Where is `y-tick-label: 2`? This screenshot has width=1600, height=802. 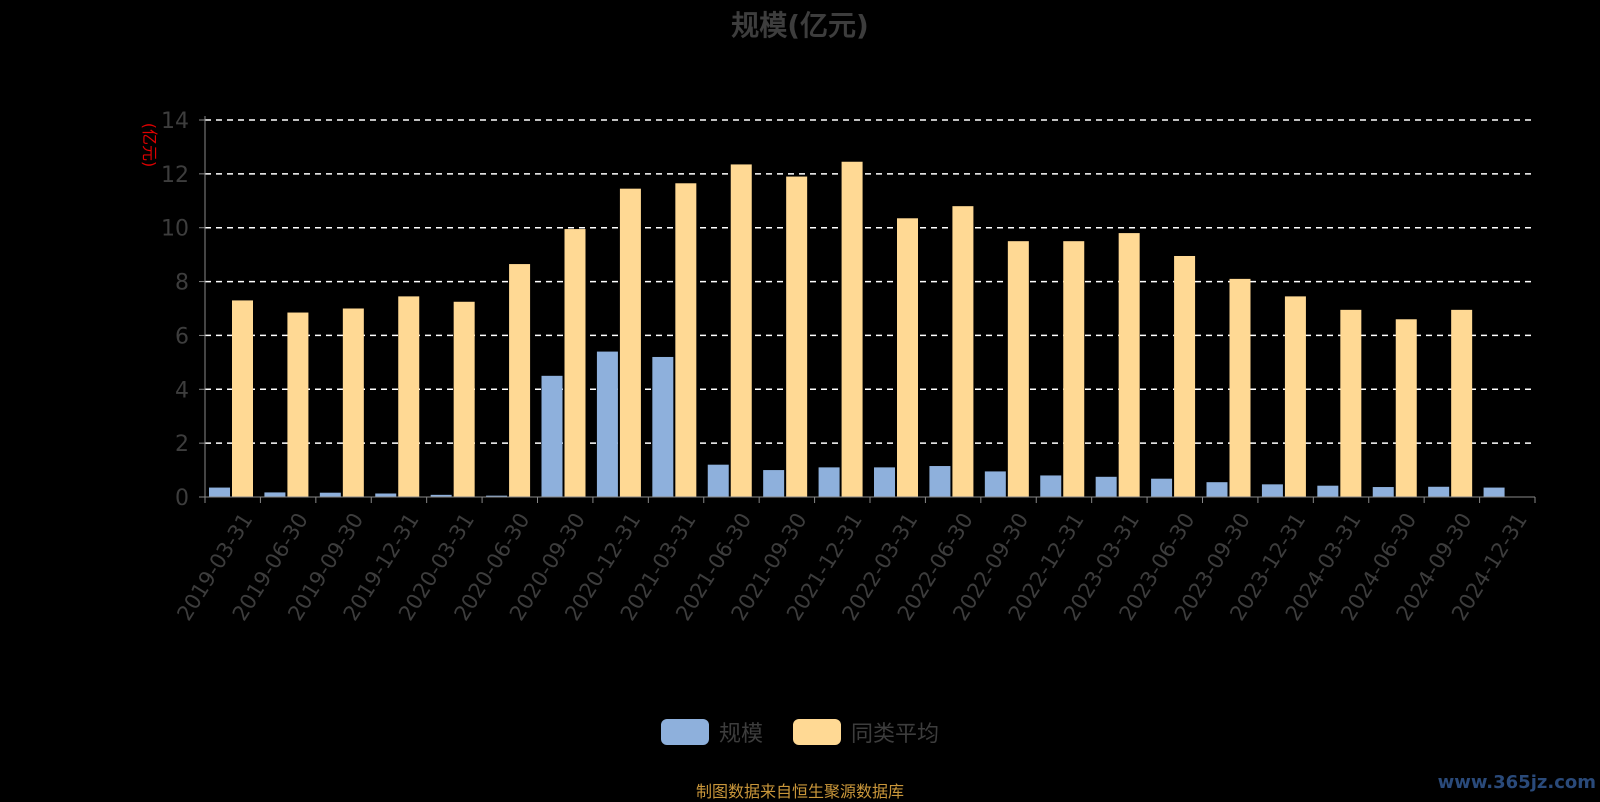
y-tick-label: 2 is located at coordinates (182, 444).